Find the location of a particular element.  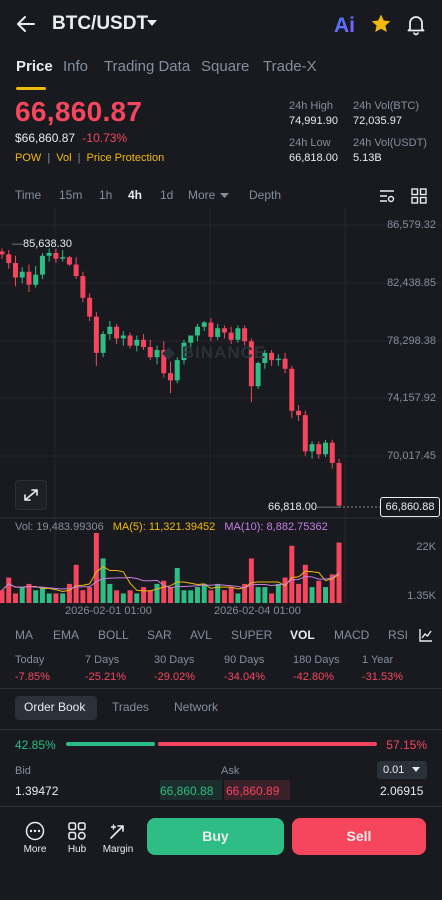

pair-selector: BTC/USDT is located at coordinates (100, 23).